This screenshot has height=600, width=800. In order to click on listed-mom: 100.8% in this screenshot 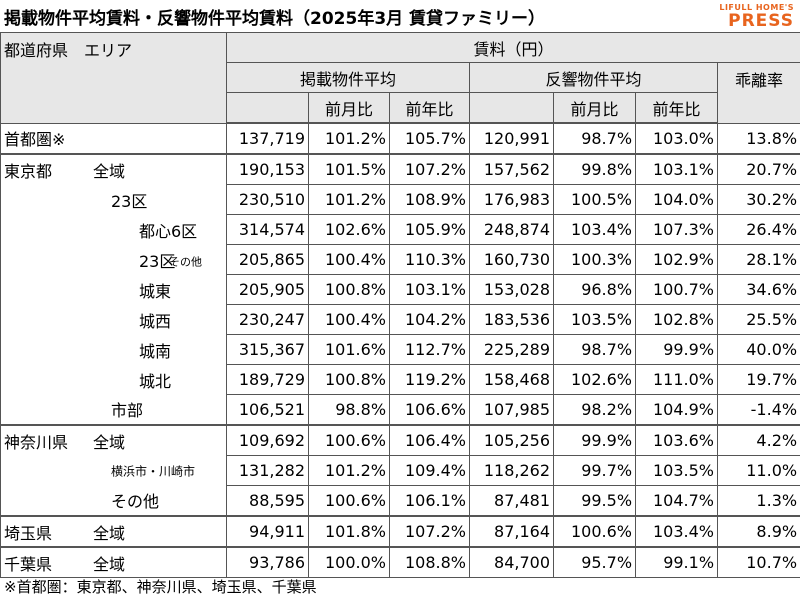, I will do `click(349, 379)`.